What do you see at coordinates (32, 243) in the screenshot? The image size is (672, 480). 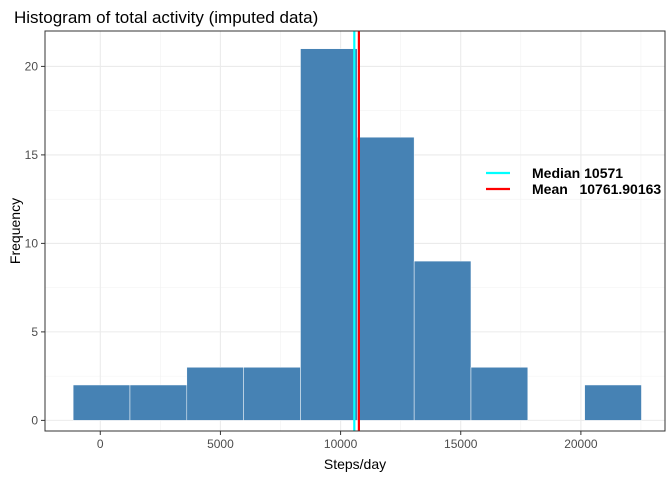 I see `y-tick-label: 10` at bounding box center [32, 243].